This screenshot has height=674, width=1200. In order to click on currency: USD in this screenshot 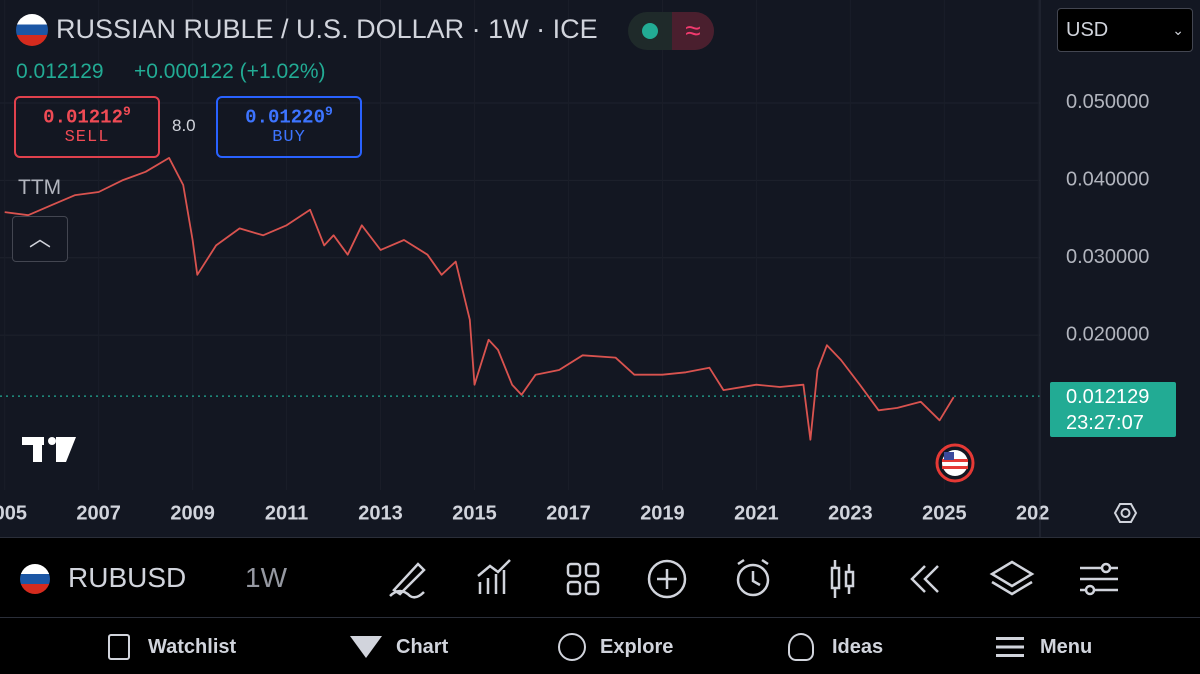, I will do `click(1087, 30)`.